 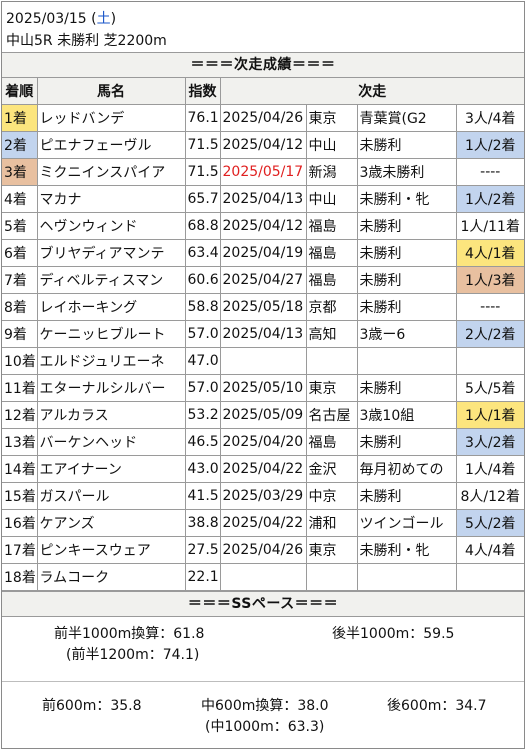 What do you see at coordinates (331, 388) in the screenshot?
I see `next-venue-cell: 東京` at bounding box center [331, 388].